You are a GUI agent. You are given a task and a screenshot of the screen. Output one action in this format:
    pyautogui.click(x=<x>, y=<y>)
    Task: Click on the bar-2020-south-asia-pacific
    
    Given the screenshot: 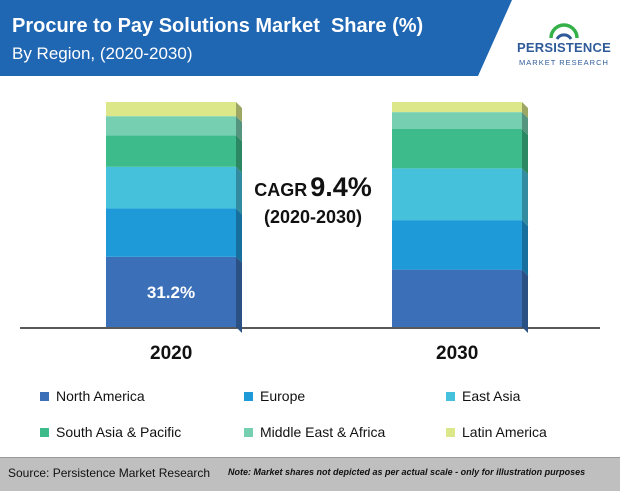 What is the action you would take?
    pyautogui.click(x=171, y=151)
    